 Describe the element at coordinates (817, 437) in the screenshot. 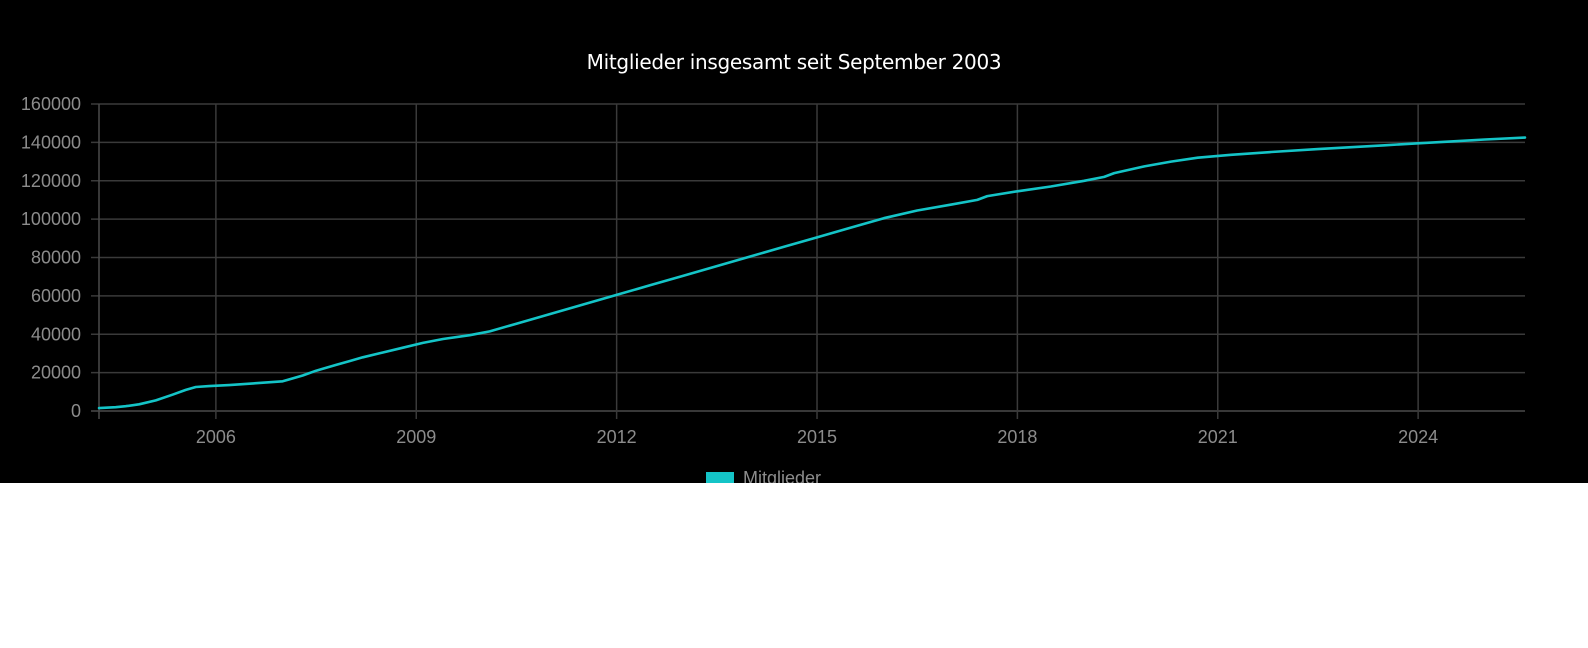

I see `x-tick-label: 2015` at that location.